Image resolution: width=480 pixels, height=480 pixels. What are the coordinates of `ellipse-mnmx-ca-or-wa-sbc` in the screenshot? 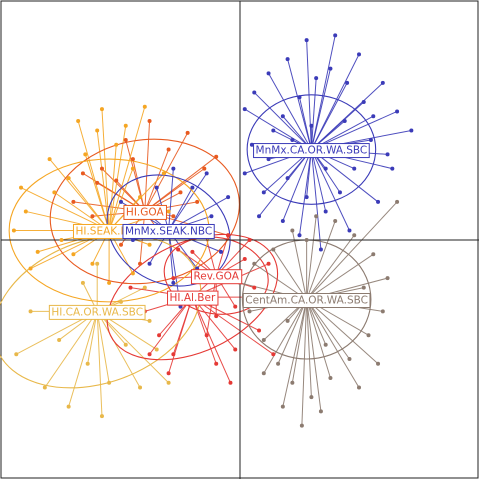 It's located at (311, 149).